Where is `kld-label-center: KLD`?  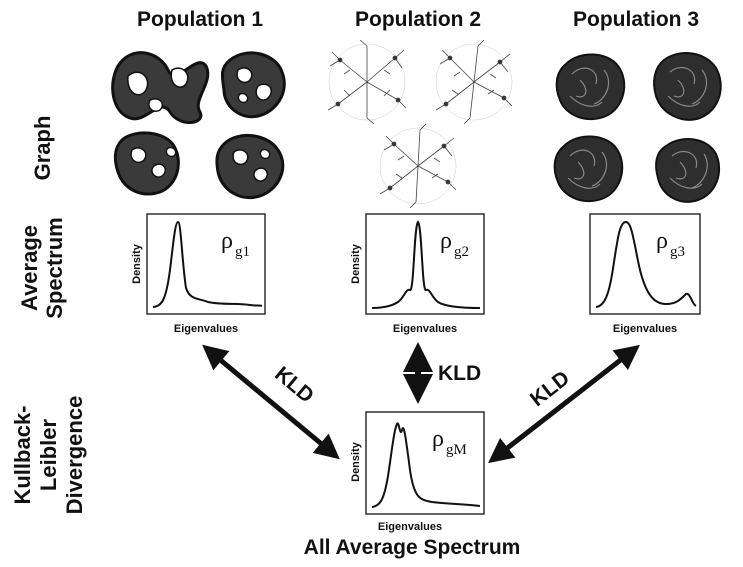 kld-label-center: KLD is located at coordinates (459, 373).